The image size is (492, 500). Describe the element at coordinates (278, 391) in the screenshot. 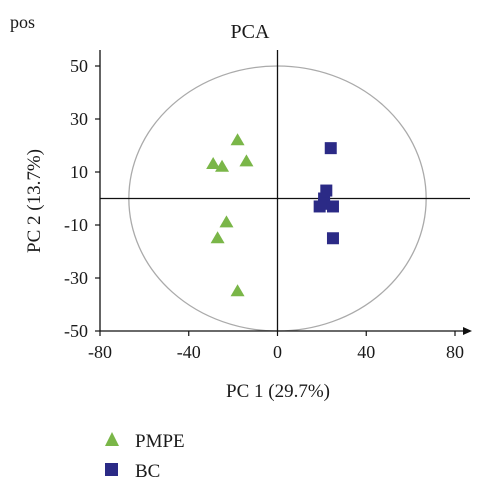

I see `x-axis-title: PC 1 (29.7%)` at that location.